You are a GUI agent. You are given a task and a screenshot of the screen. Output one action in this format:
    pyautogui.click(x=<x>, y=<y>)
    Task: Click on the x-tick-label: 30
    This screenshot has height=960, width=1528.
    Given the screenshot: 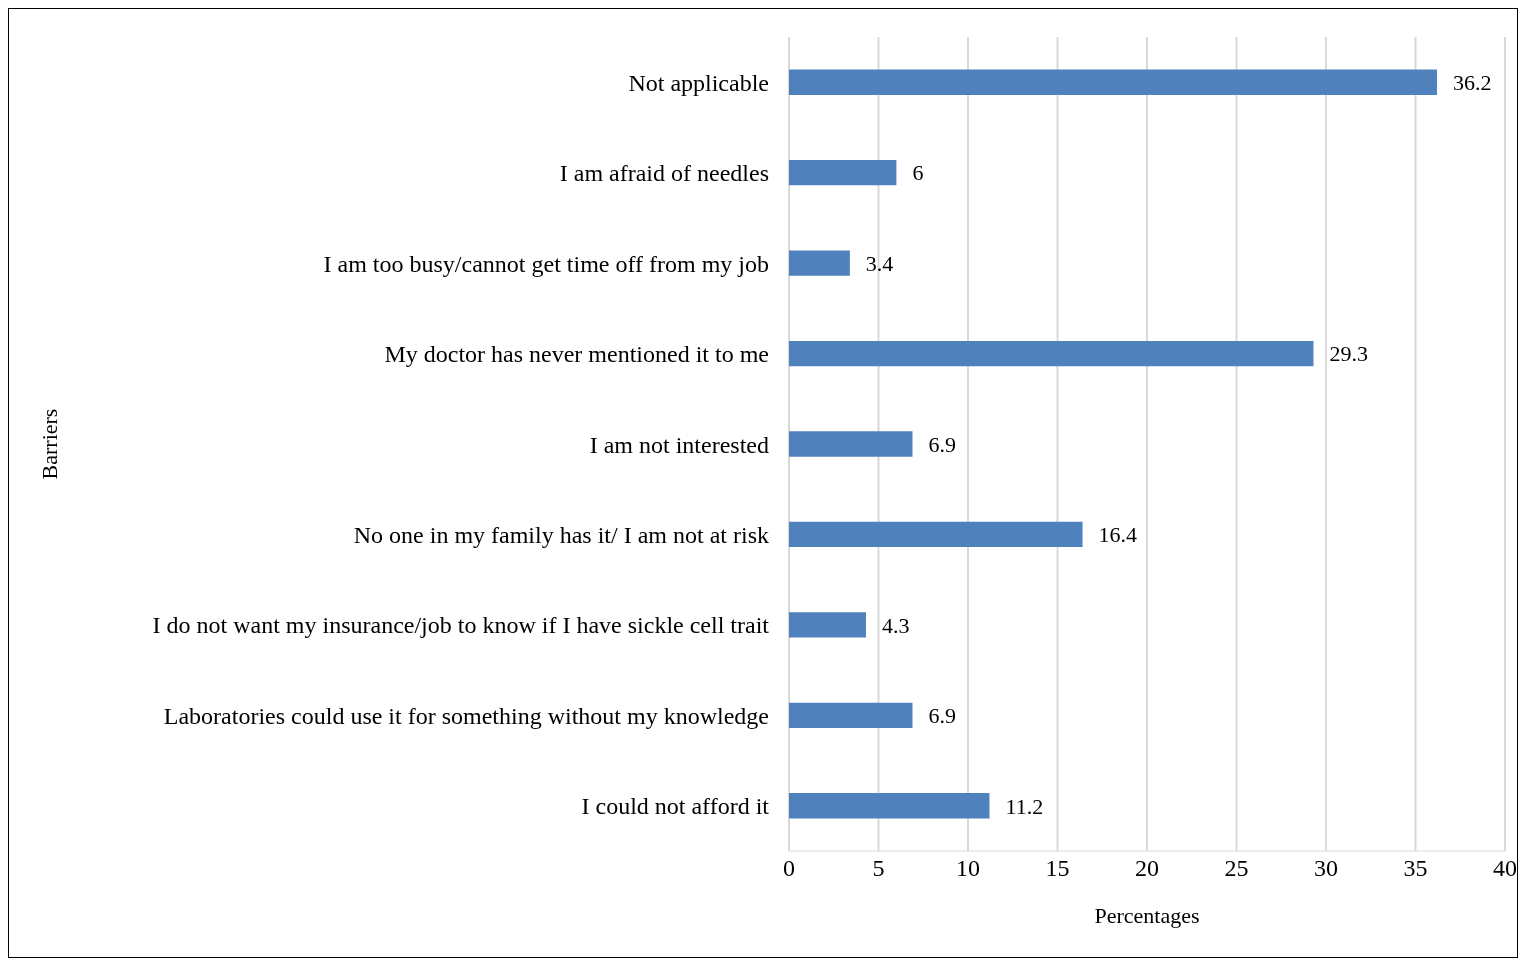 What is the action you would take?
    pyautogui.click(x=1326, y=868)
    